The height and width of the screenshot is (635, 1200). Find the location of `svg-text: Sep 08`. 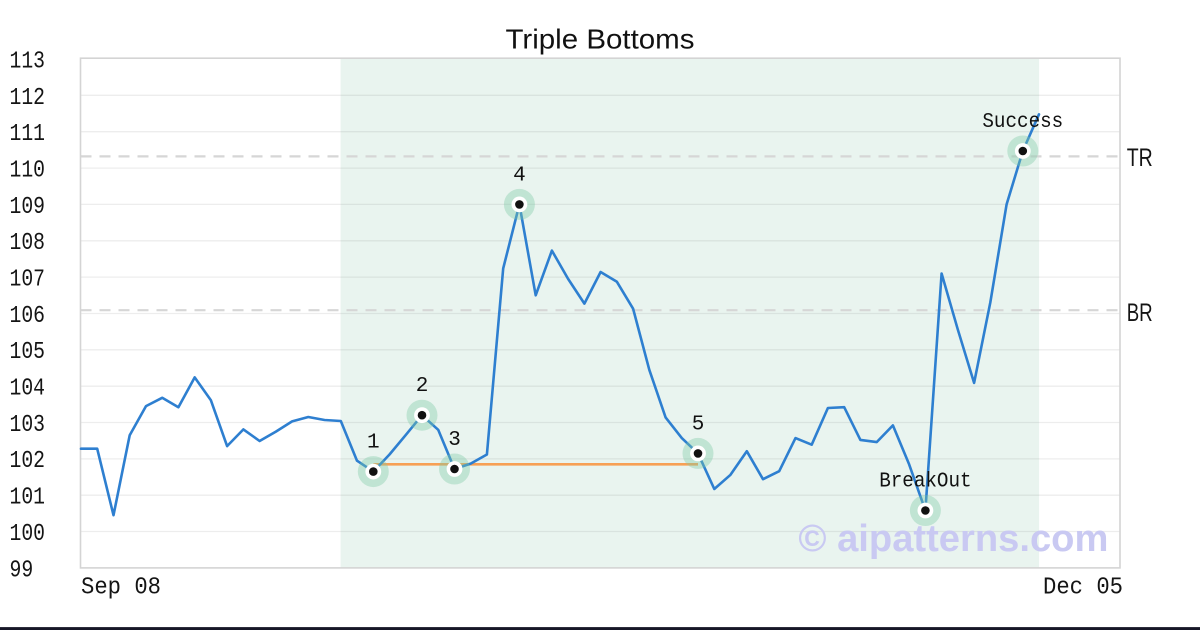

svg-text: Sep 08 is located at coordinates (121, 588).